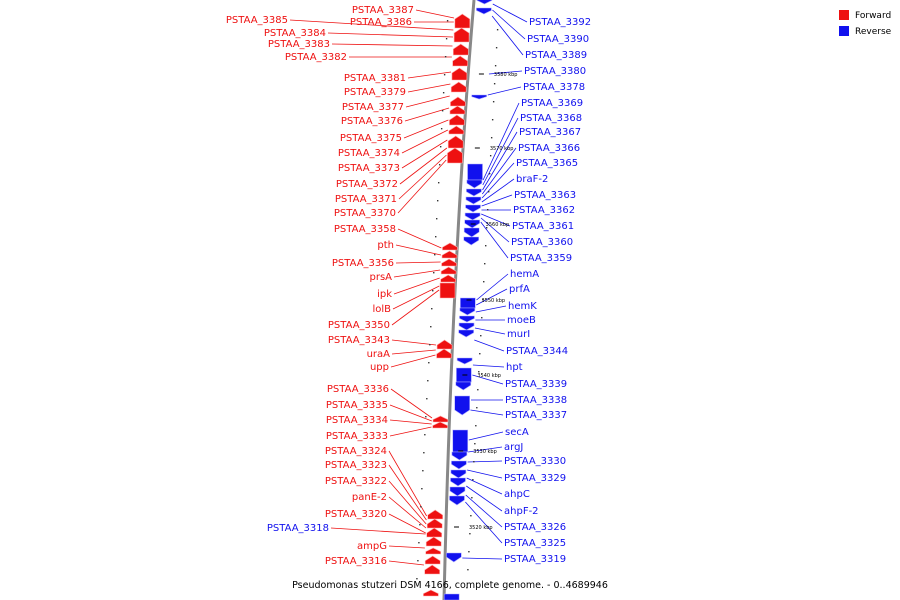  What do you see at coordinates (514, 367) in the screenshot?
I see `reverse-gene-label: hpt` at bounding box center [514, 367].